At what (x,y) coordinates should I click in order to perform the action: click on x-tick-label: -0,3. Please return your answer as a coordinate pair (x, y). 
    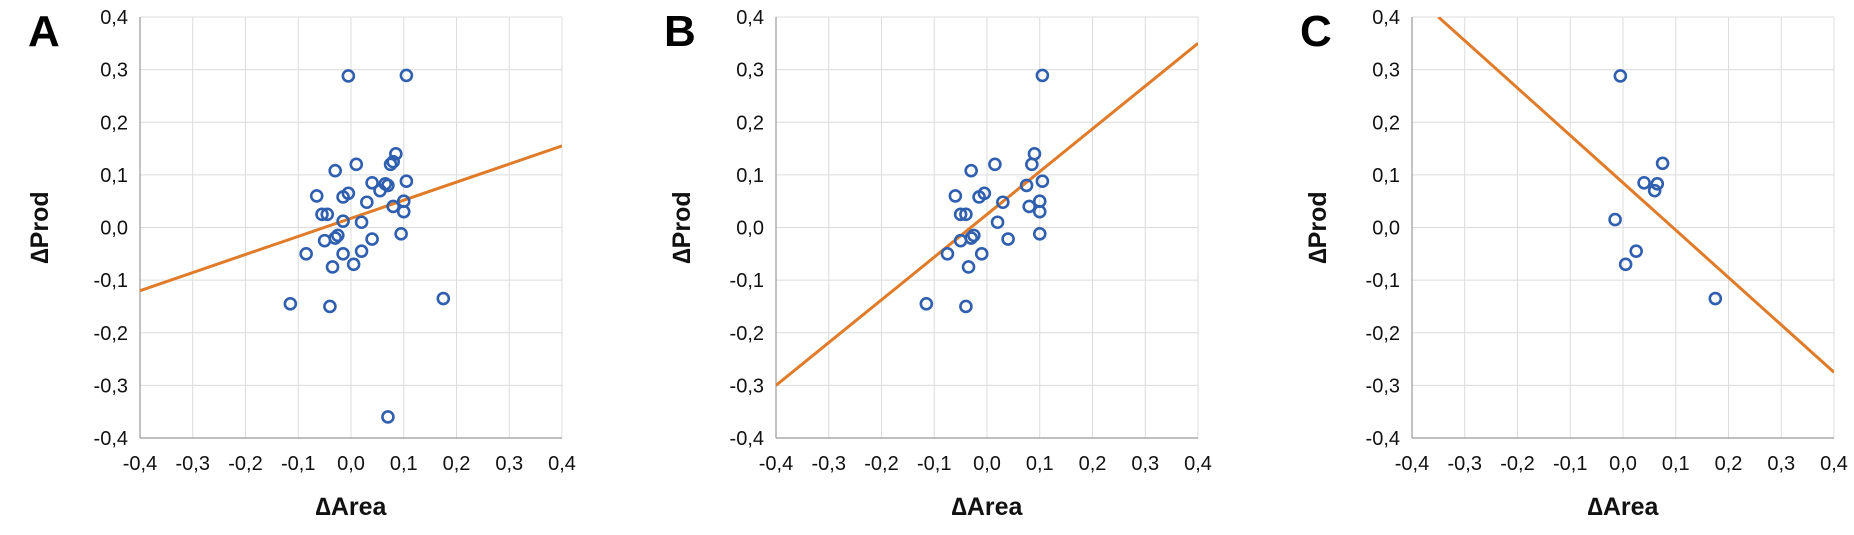
    Looking at the image, I should click on (829, 464).